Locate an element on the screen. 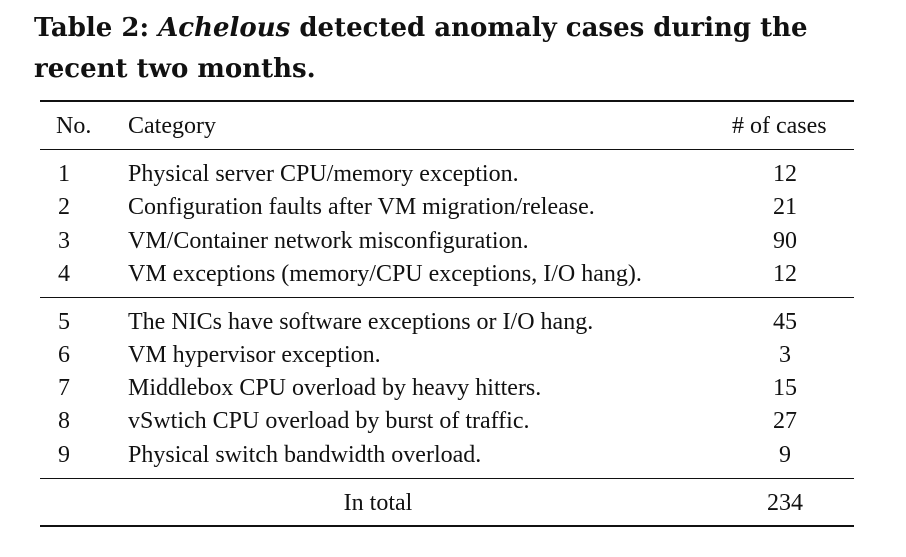 The height and width of the screenshot is (557, 906). row-no: 7 is located at coordinates (64, 388).